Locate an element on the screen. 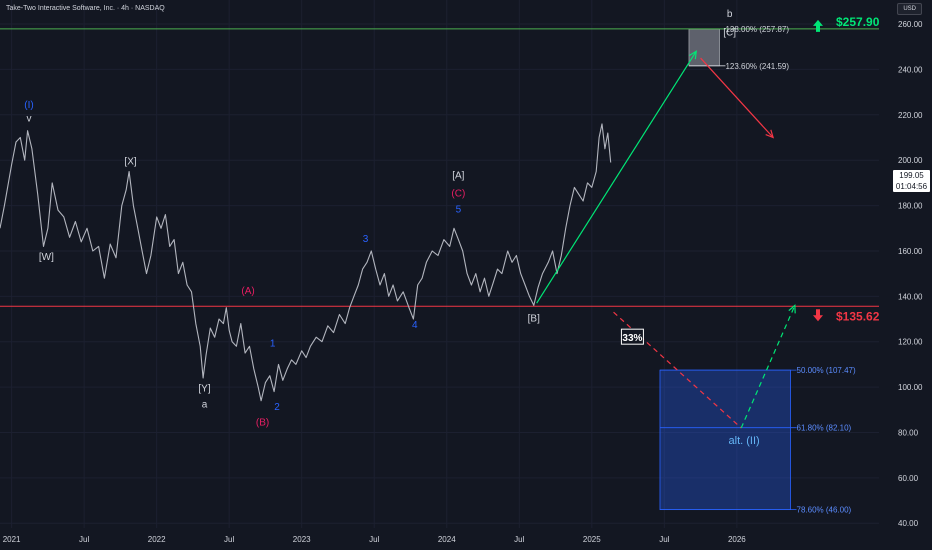  wave-label: (C) is located at coordinates (458, 193).